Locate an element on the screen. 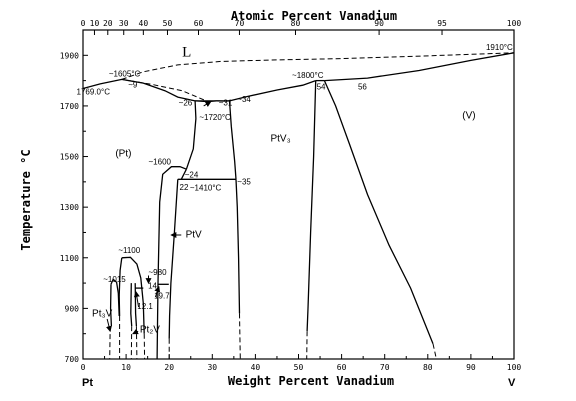 The height and width of the screenshot is (401, 576). y-tick-label: 900 is located at coordinates (72, 308).